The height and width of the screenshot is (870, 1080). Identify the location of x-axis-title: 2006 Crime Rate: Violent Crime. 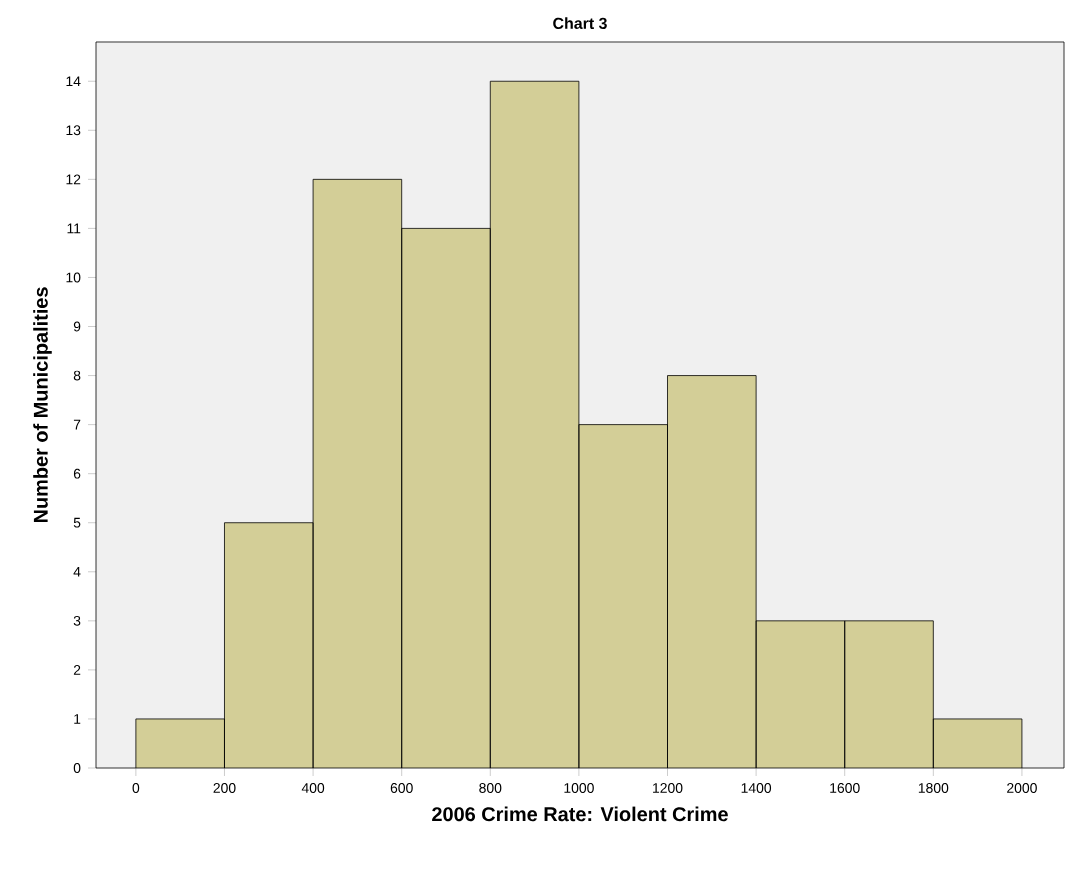
(580, 814).